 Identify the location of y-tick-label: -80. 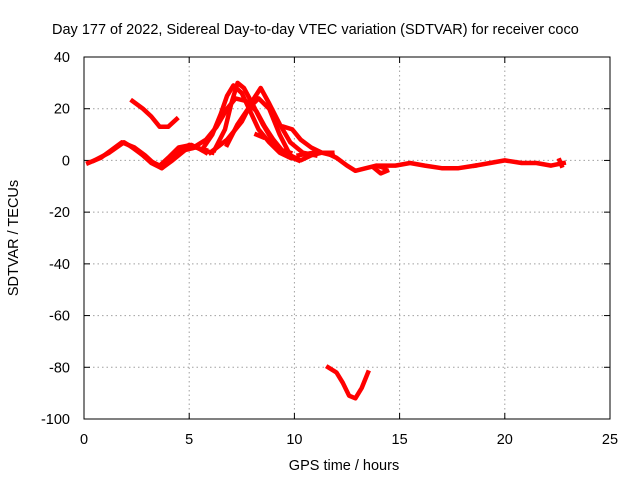
(59, 368).